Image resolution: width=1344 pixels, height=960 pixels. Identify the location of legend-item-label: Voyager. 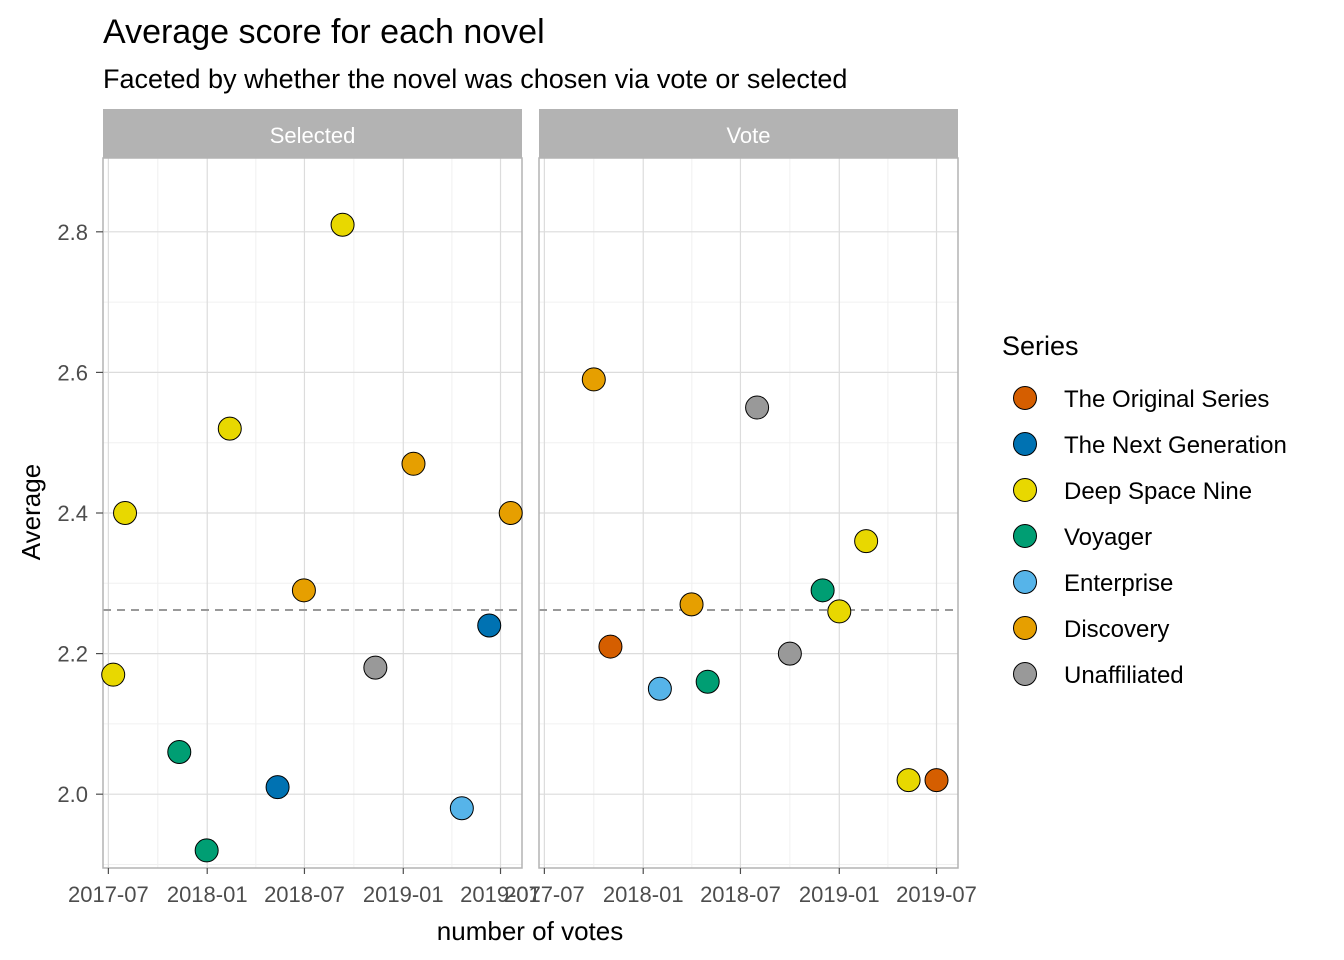
(1108, 537).